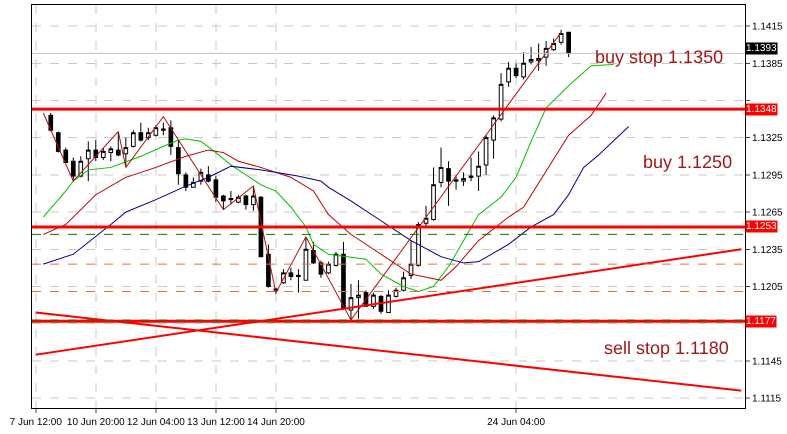 The width and height of the screenshot is (787, 434). Describe the element at coordinates (768, 287) in the screenshot. I see `y-tick-label: 1.1205` at that location.